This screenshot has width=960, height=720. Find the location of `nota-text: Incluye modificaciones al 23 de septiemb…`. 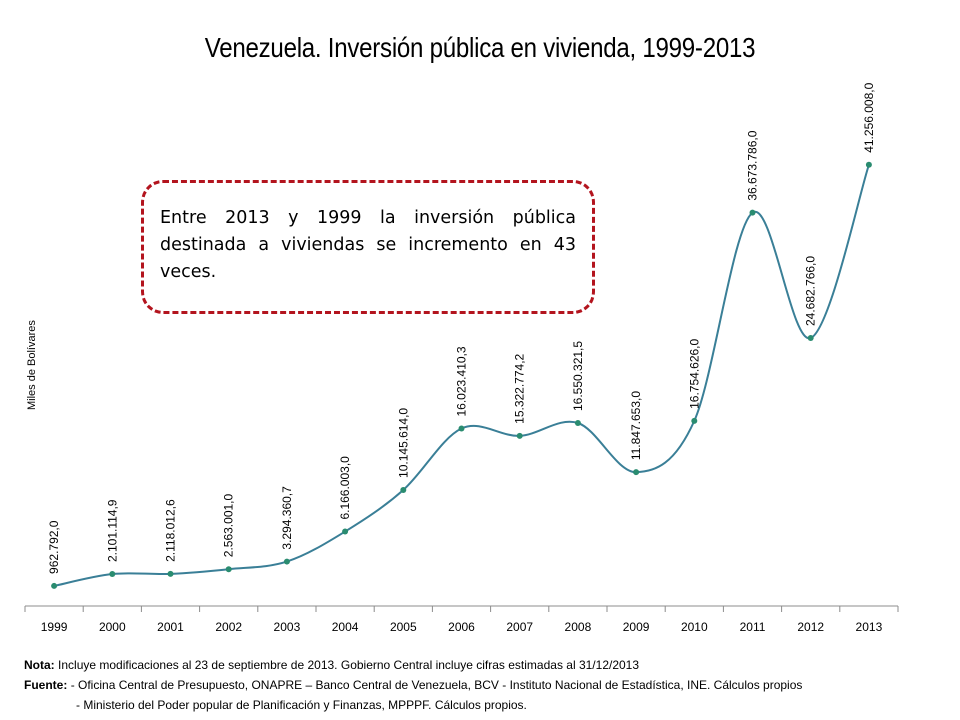

nota-text: Incluye modificaciones al 23 de septiemb… is located at coordinates (349, 665).